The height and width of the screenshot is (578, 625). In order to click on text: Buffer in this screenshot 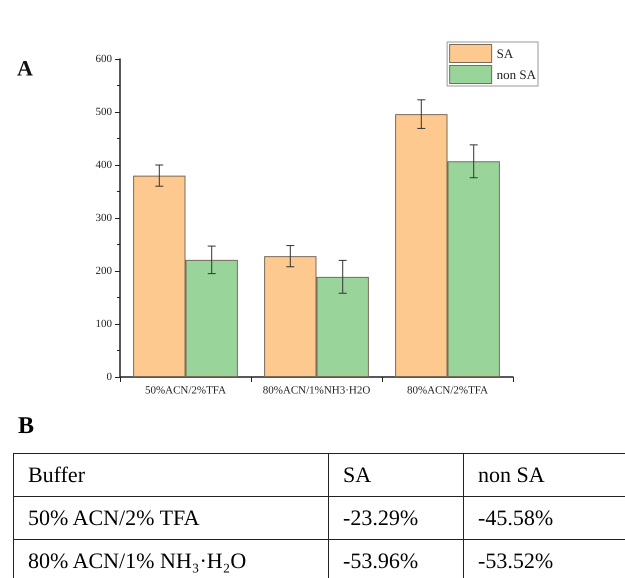, I will do `click(171, 475)`.